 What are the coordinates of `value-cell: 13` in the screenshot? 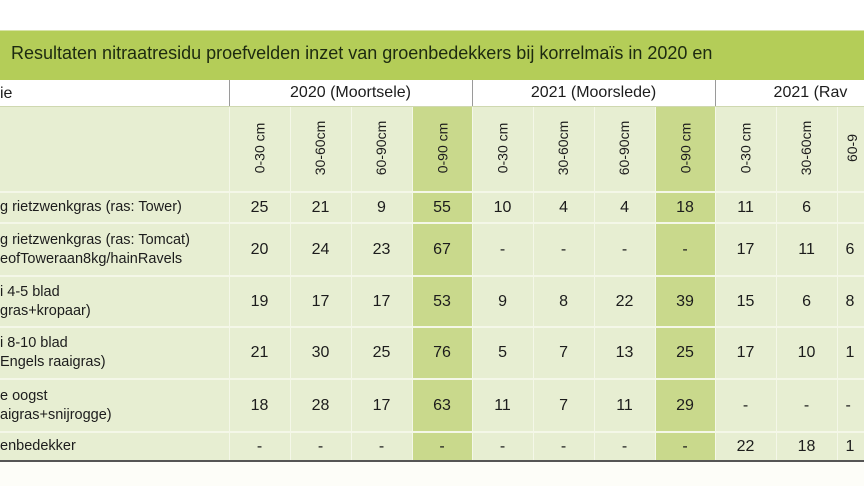 It's located at (625, 353).